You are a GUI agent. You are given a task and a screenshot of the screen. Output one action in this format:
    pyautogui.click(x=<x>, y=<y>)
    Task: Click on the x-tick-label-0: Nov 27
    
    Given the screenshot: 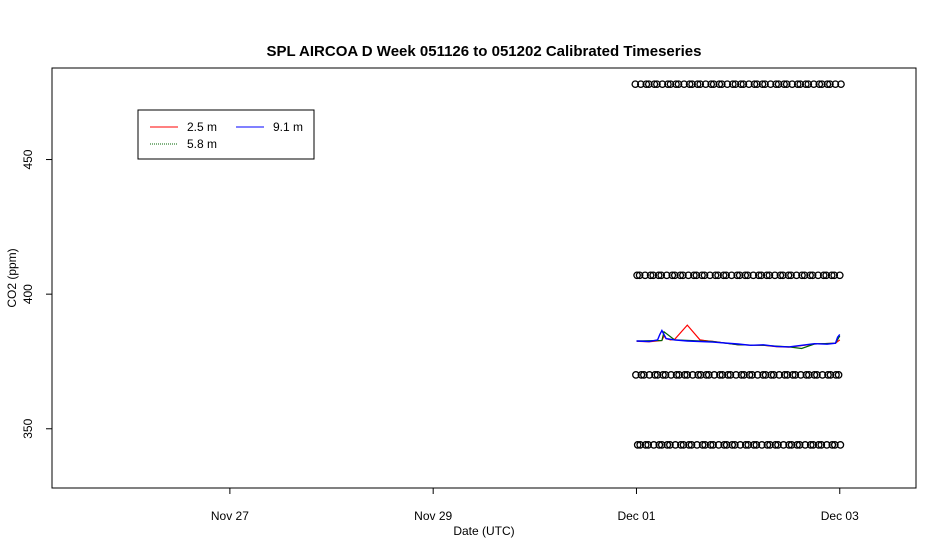 What is the action you would take?
    pyautogui.click(x=230, y=516)
    